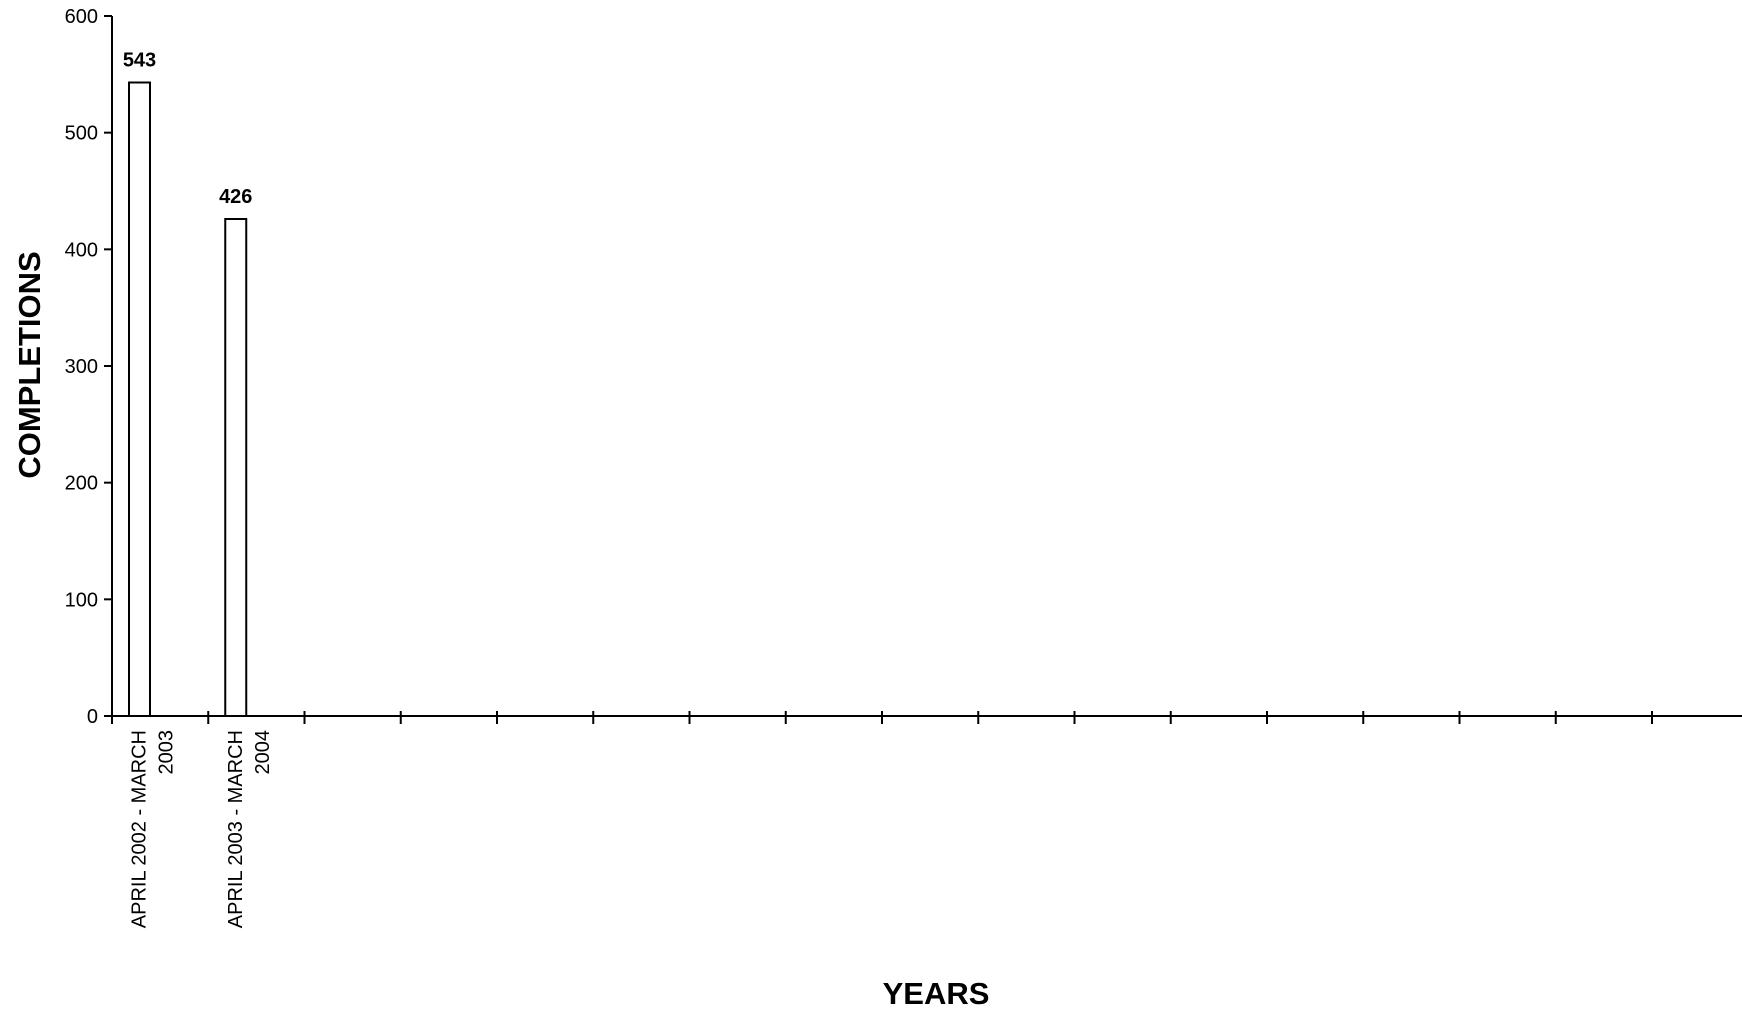  What do you see at coordinates (153, 829) in the screenshot?
I see `category-label: APRIL 2002 - MARCH 2003` at bounding box center [153, 829].